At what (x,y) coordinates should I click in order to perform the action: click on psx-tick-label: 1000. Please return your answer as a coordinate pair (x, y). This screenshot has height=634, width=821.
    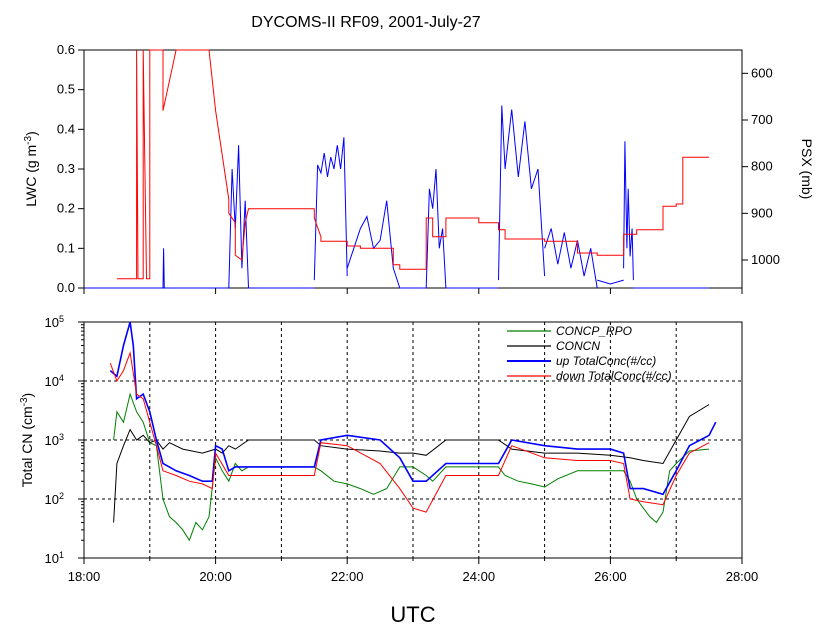
    Looking at the image, I should click on (765, 259).